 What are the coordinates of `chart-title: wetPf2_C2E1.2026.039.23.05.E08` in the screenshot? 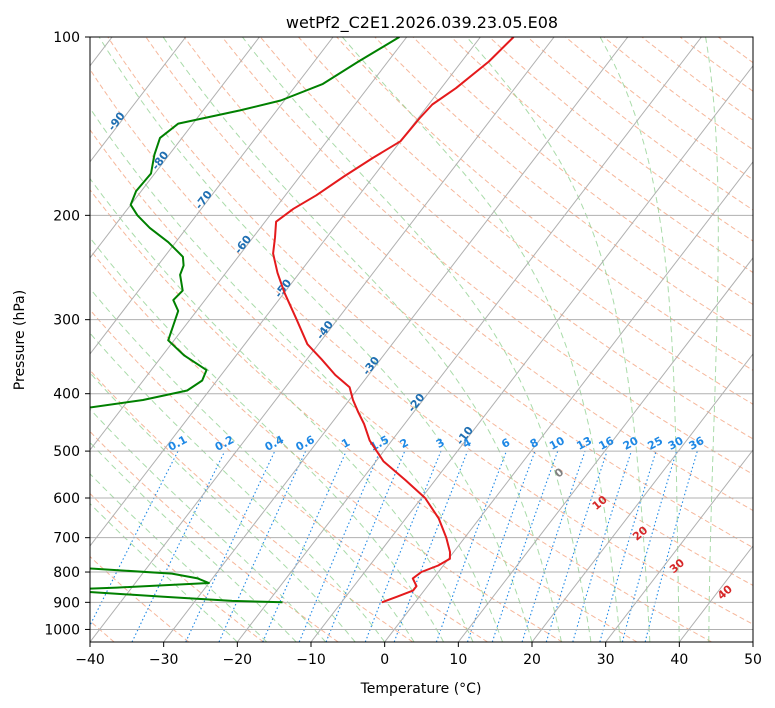 It's located at (422, 23).